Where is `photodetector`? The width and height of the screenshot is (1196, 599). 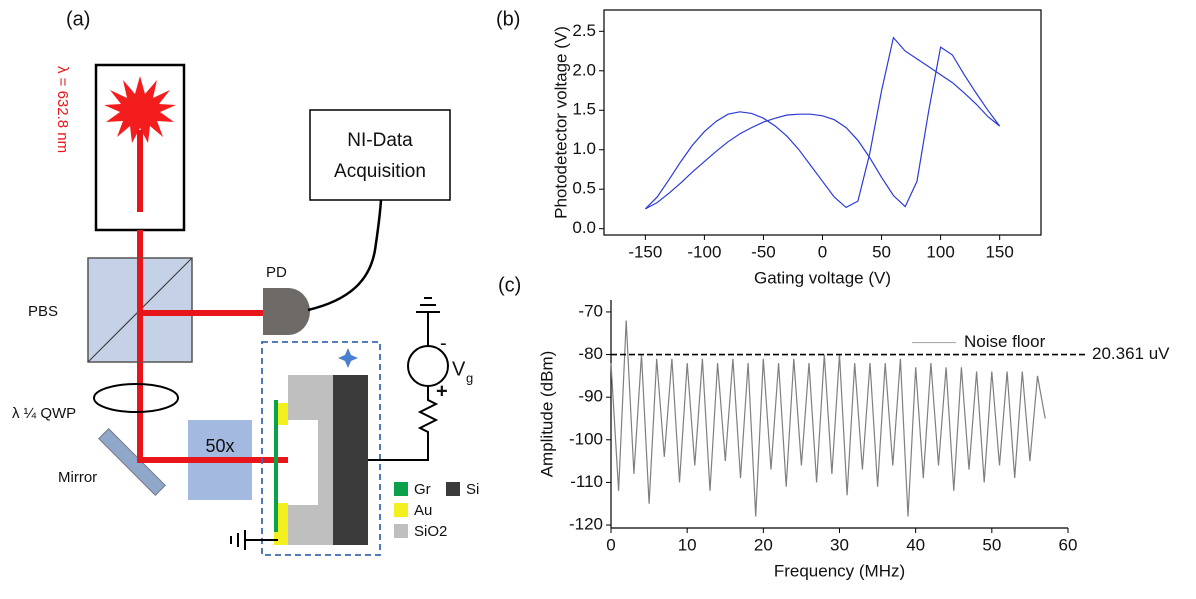
photodetector is located at coordinates (287, 311).